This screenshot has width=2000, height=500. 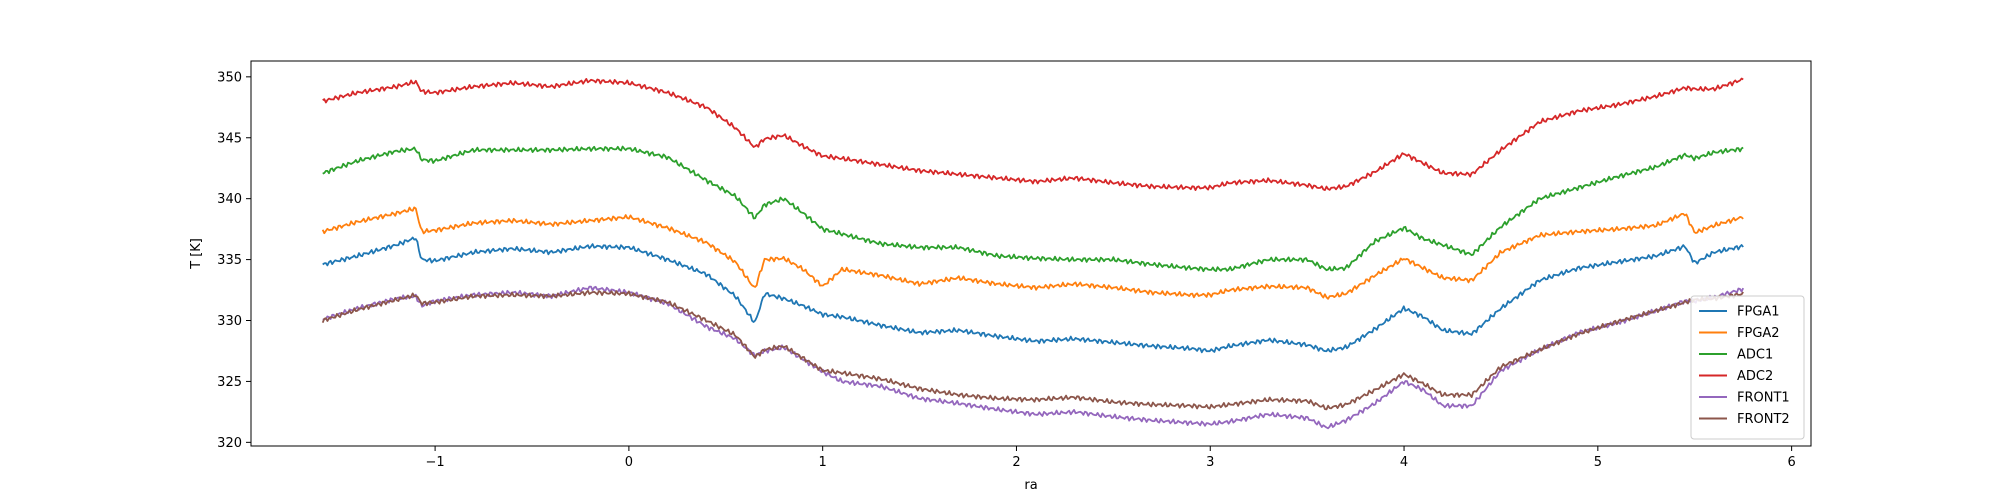 What do you see at coordinates (1210, 462) in the screenshot?
I see `x-tick-label: 3` at bounding box center [1210, 462].